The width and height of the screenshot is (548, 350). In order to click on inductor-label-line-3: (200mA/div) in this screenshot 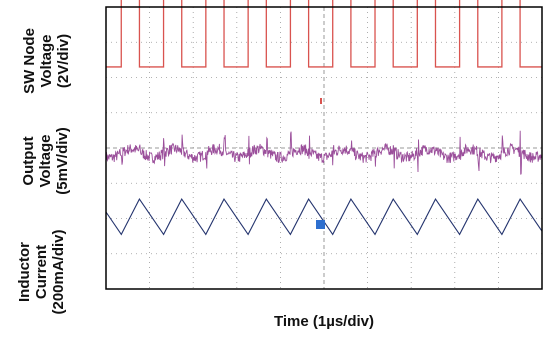, I will do `click(58, 272)`.